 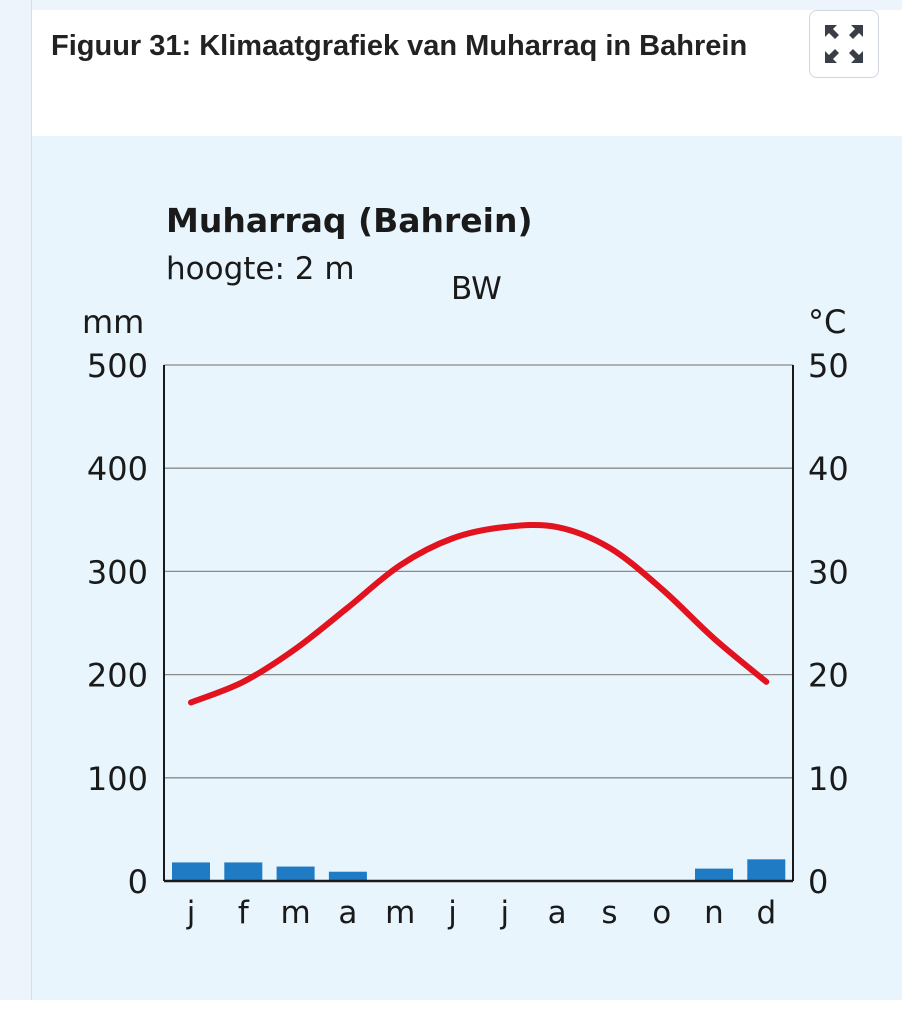 What do you see at coordinates (117, 779) in the screenshot?
I see `left-tick-label: 100` at bounding box center [117, 779].